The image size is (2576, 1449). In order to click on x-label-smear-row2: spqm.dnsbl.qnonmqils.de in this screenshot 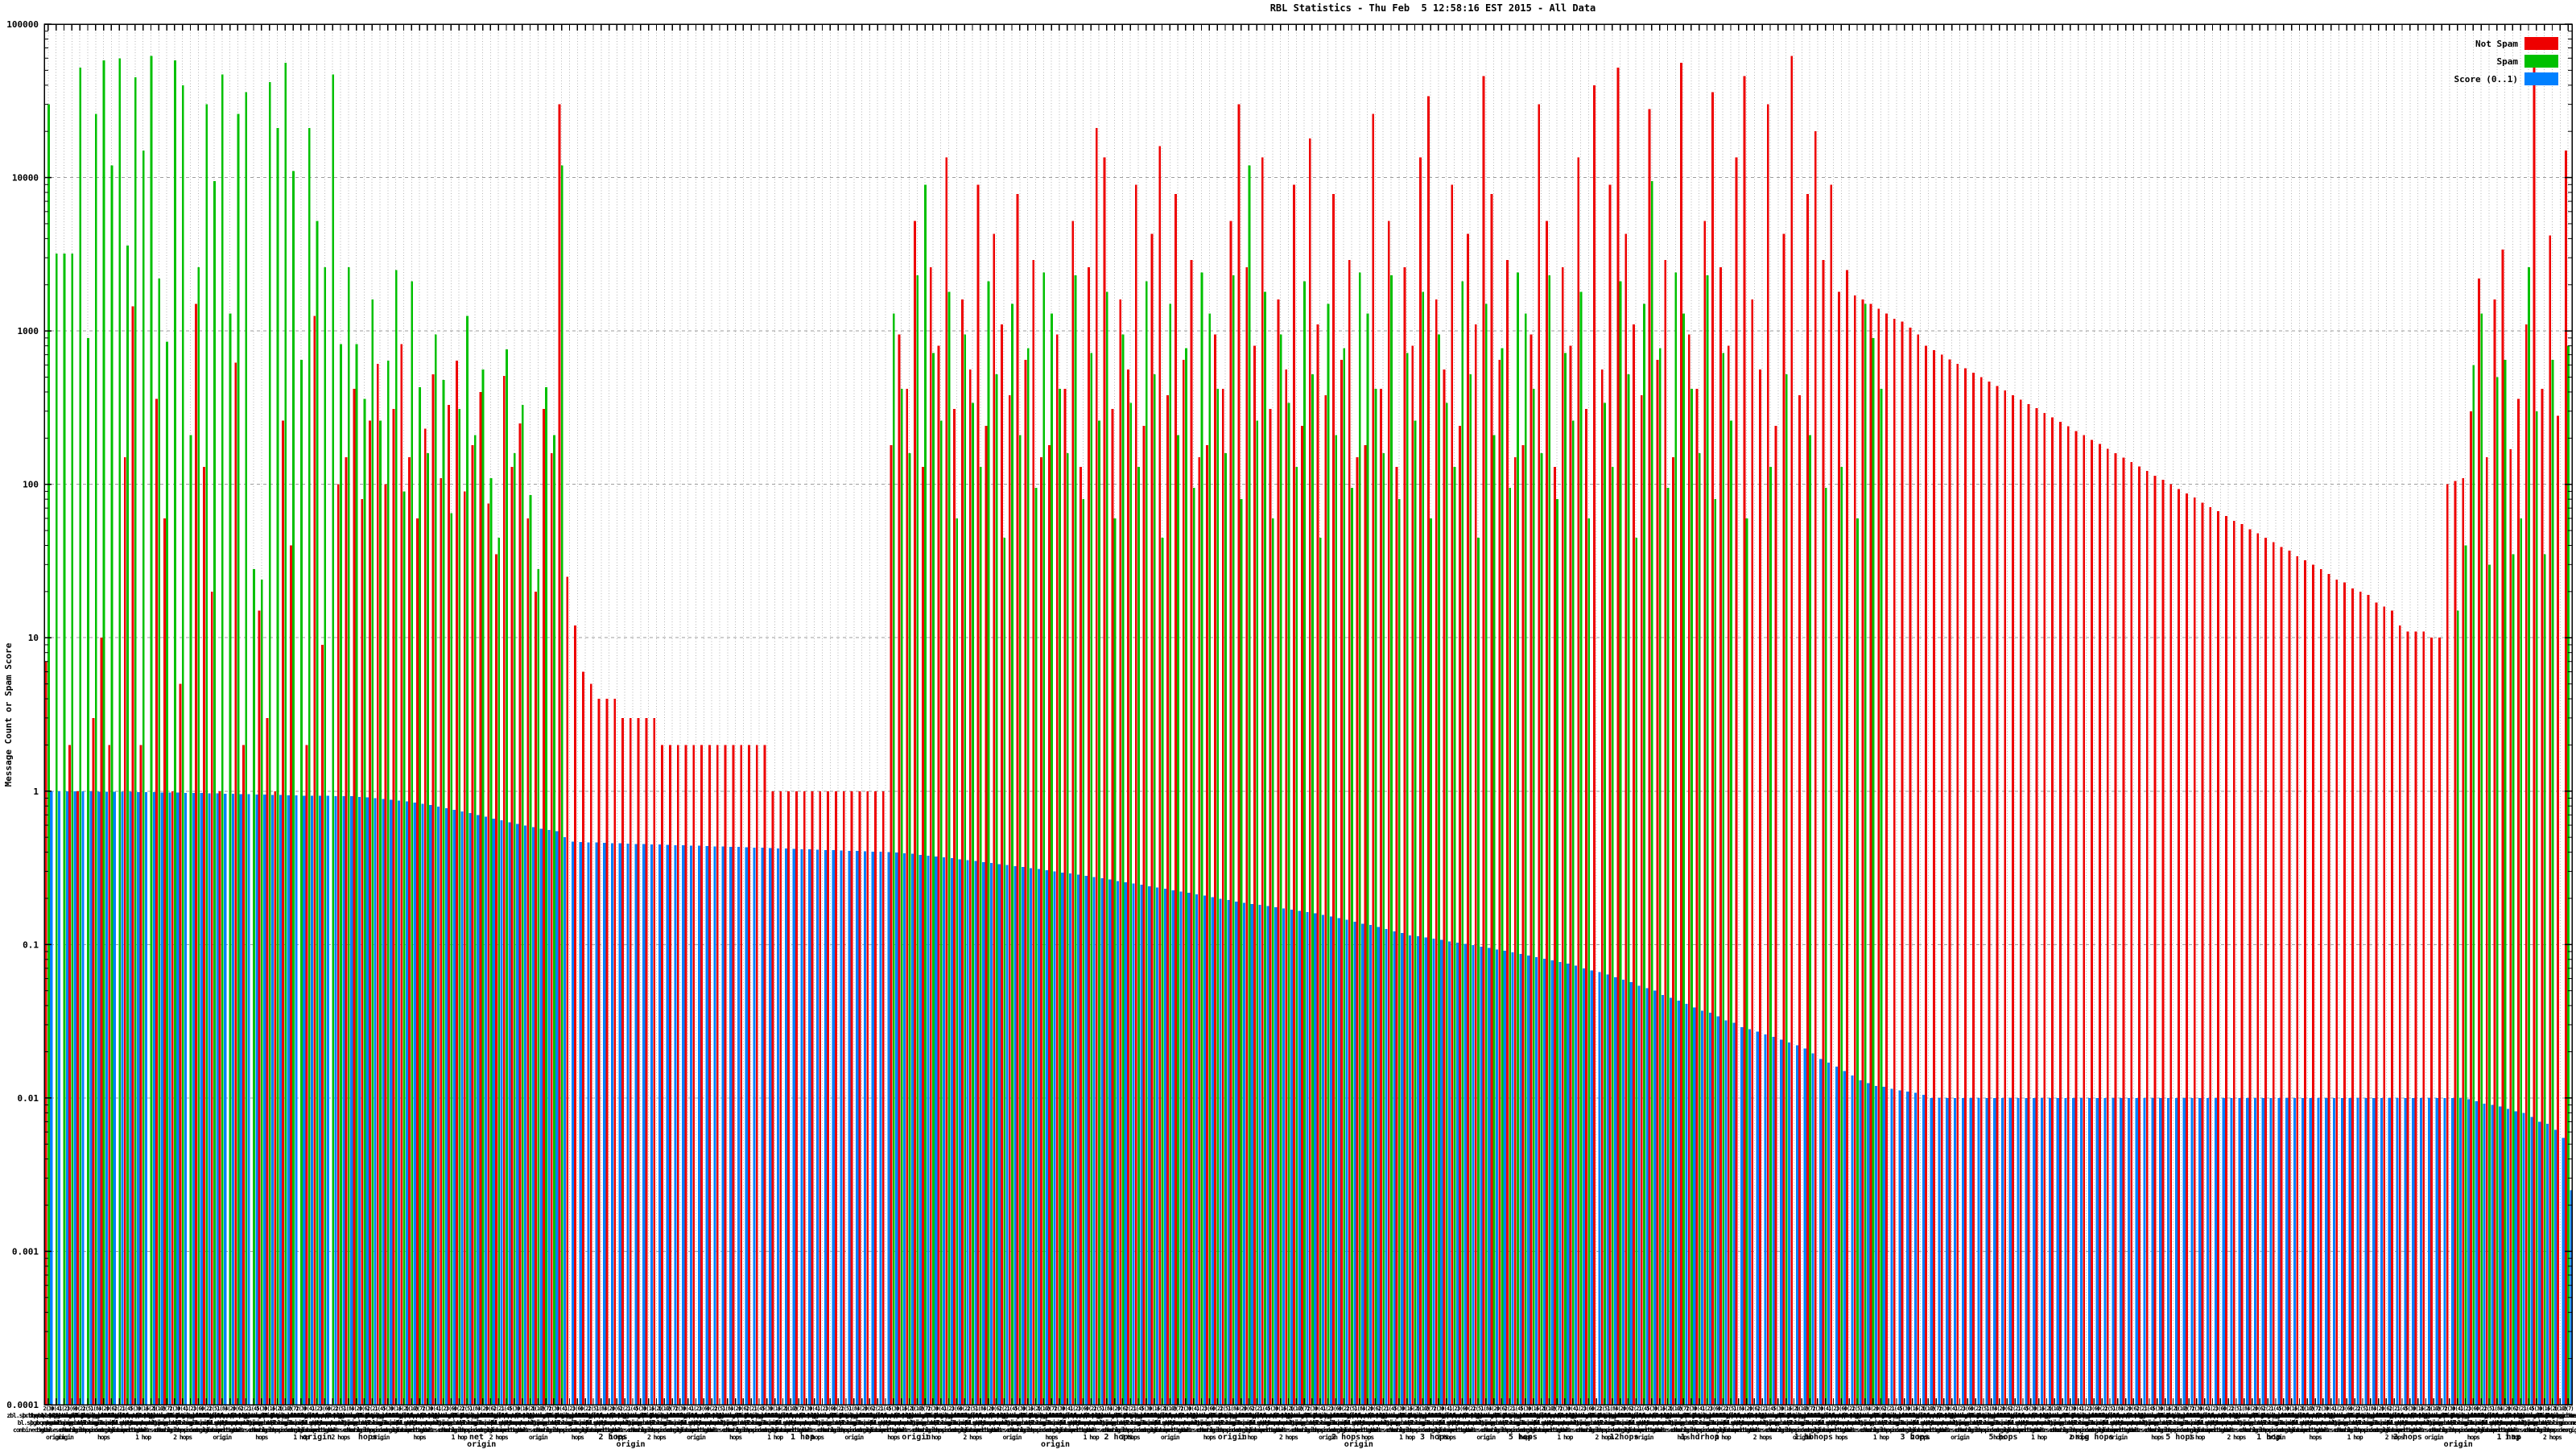, I will do `click(2371, 1422)`.